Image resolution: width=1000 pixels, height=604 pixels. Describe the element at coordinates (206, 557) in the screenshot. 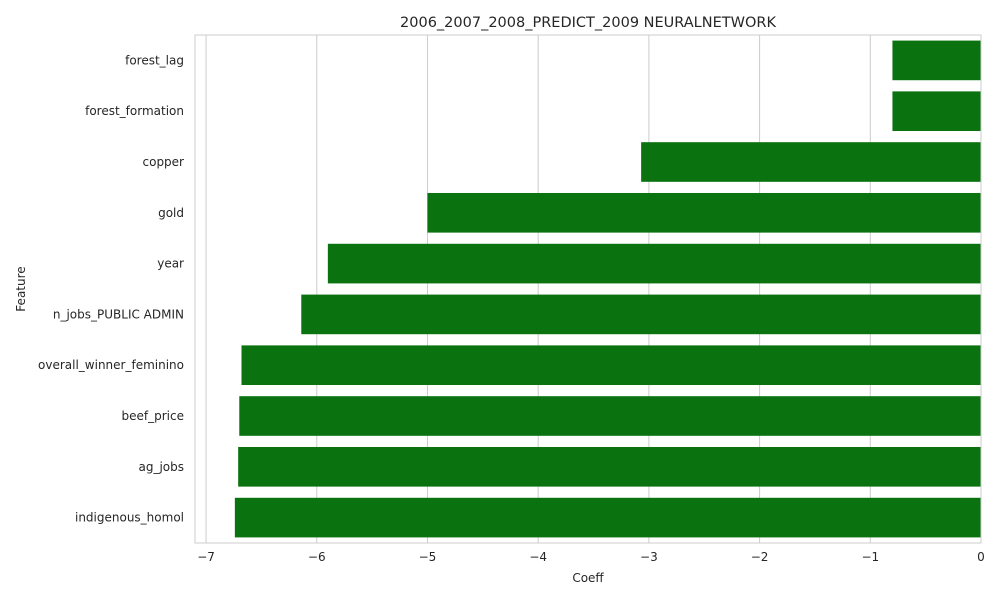

I see `x-tick-label: −7` at that location.